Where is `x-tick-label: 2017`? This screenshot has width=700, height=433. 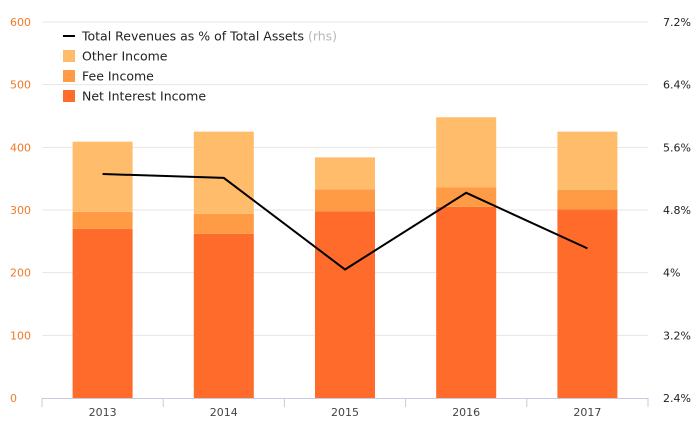 x-tick-label: 2017 is located at coordinates (587, 412).